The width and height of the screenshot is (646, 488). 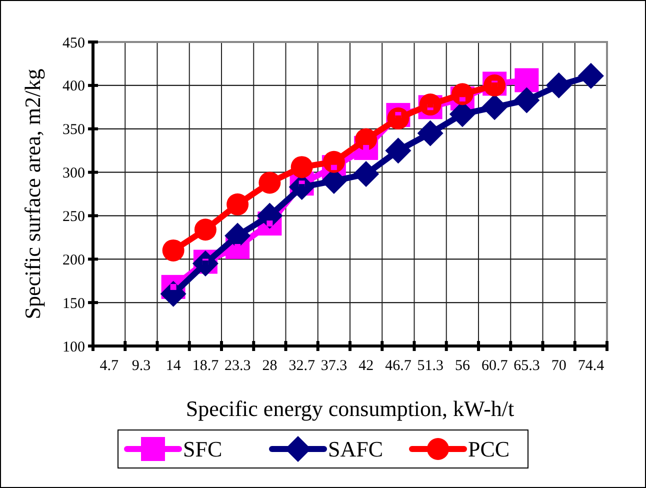 I want to click on x-tick-label: 18.7, so click(x=206, y=366).